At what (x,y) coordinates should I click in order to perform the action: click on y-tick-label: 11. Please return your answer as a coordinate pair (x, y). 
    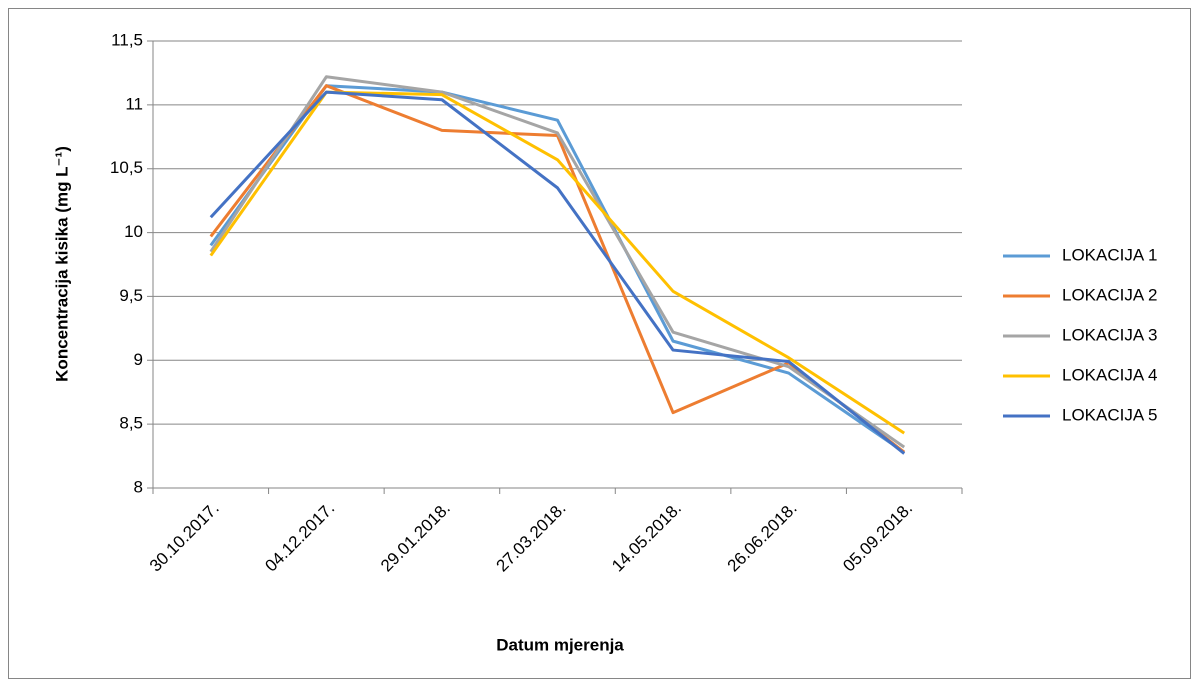
    Looking at the image, I should click on (134, 103).